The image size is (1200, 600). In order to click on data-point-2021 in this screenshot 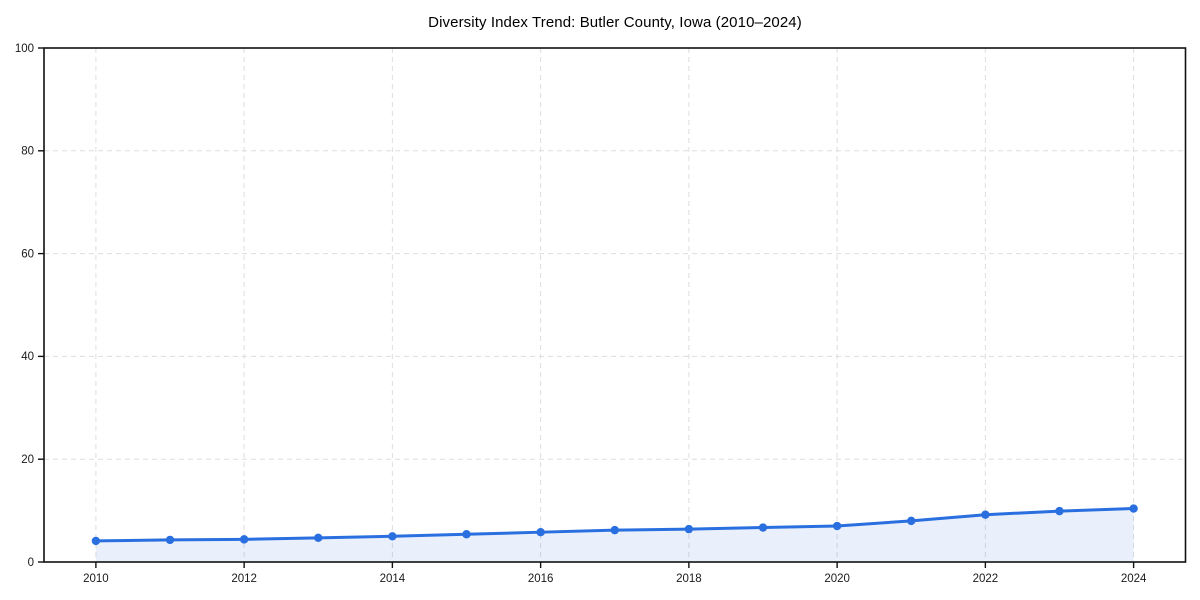, I will do `click(911, 521)`.